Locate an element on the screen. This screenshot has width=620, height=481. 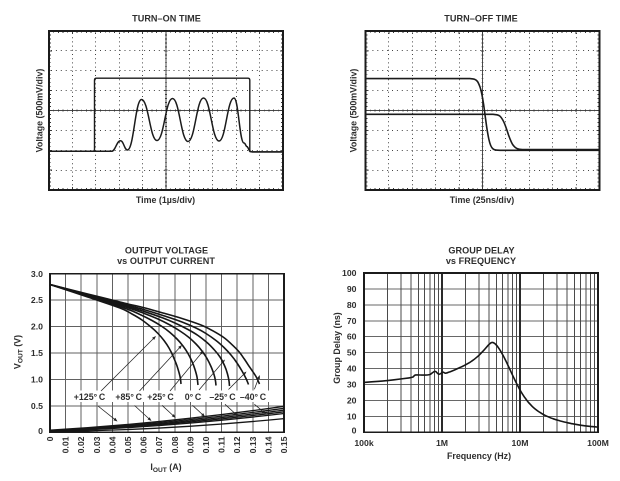
svg-text: 0.13 is located at coordinates (253, 444).